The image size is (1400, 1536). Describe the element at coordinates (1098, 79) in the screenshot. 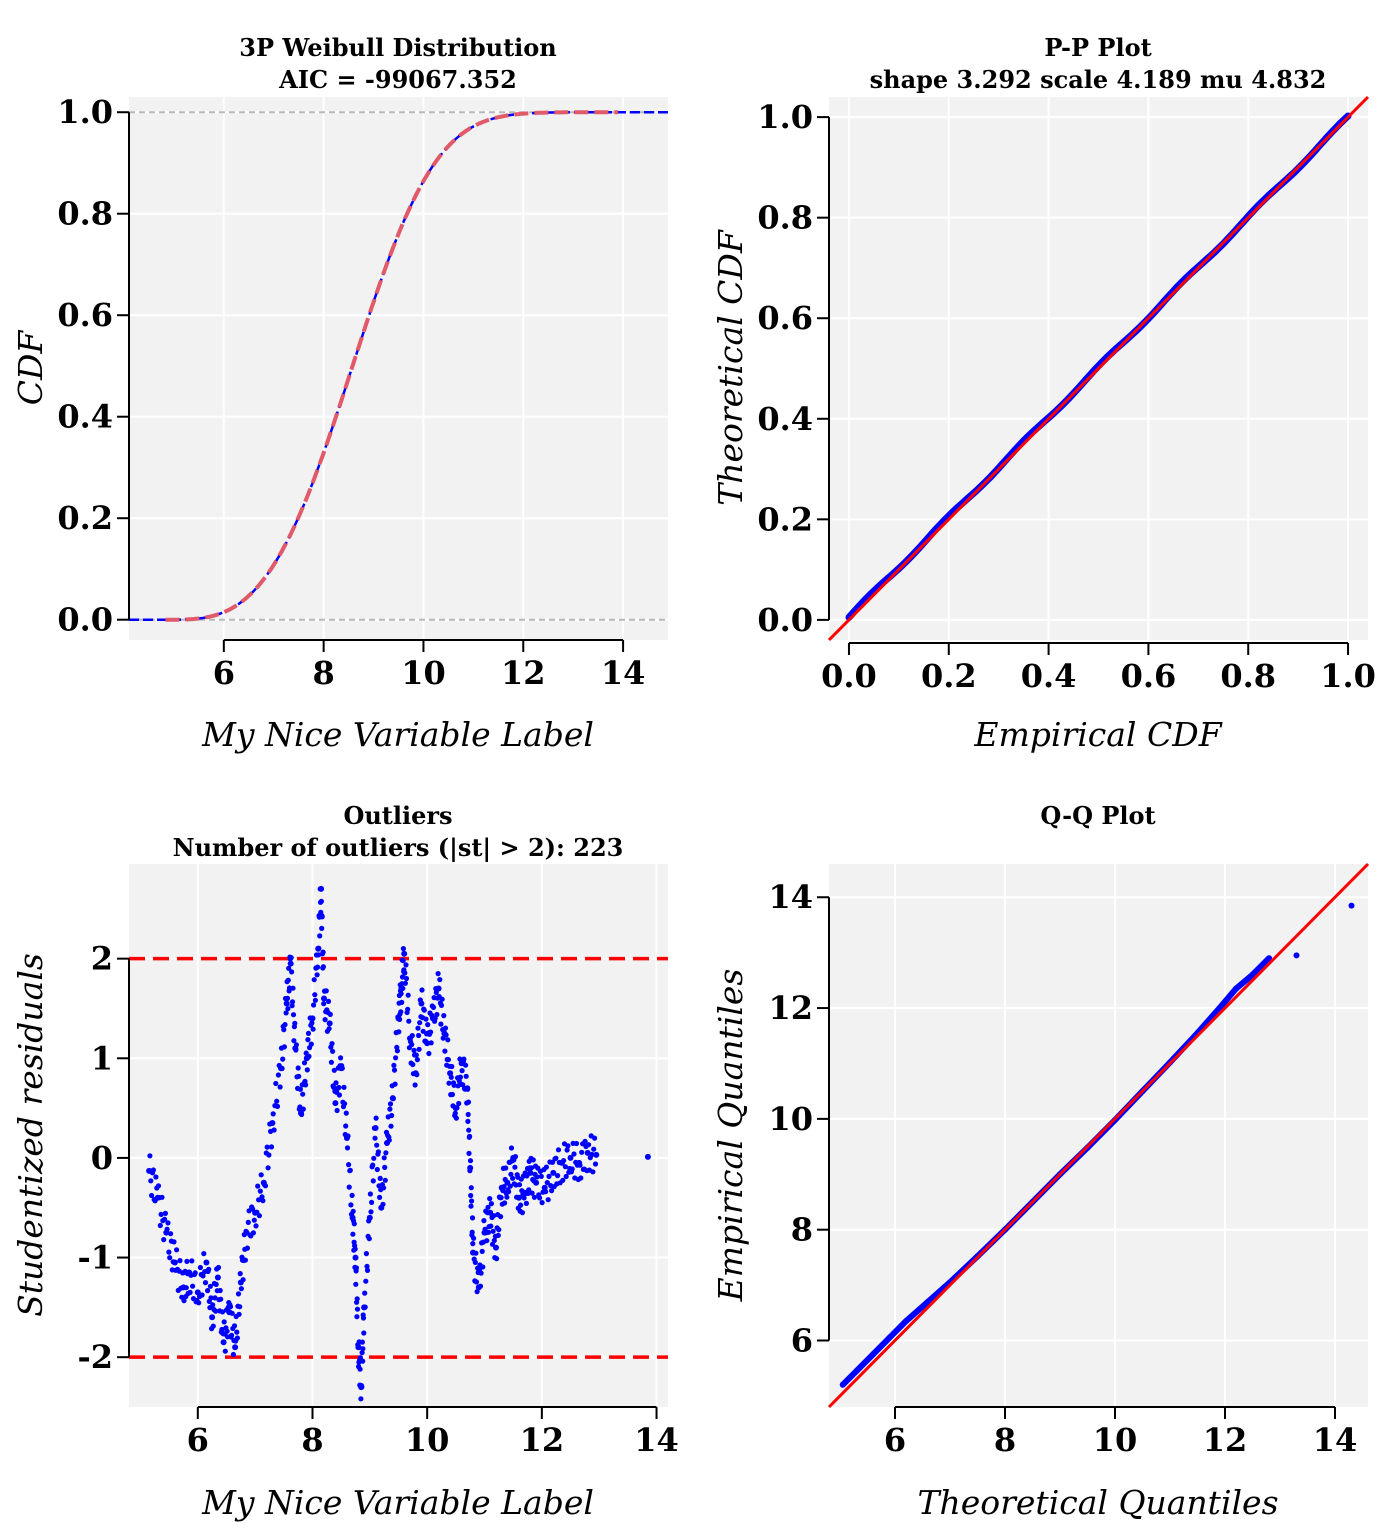

I see `chart-subtitle-pp: shape 3.292 scale 4.189 mu 4.832` at that location.